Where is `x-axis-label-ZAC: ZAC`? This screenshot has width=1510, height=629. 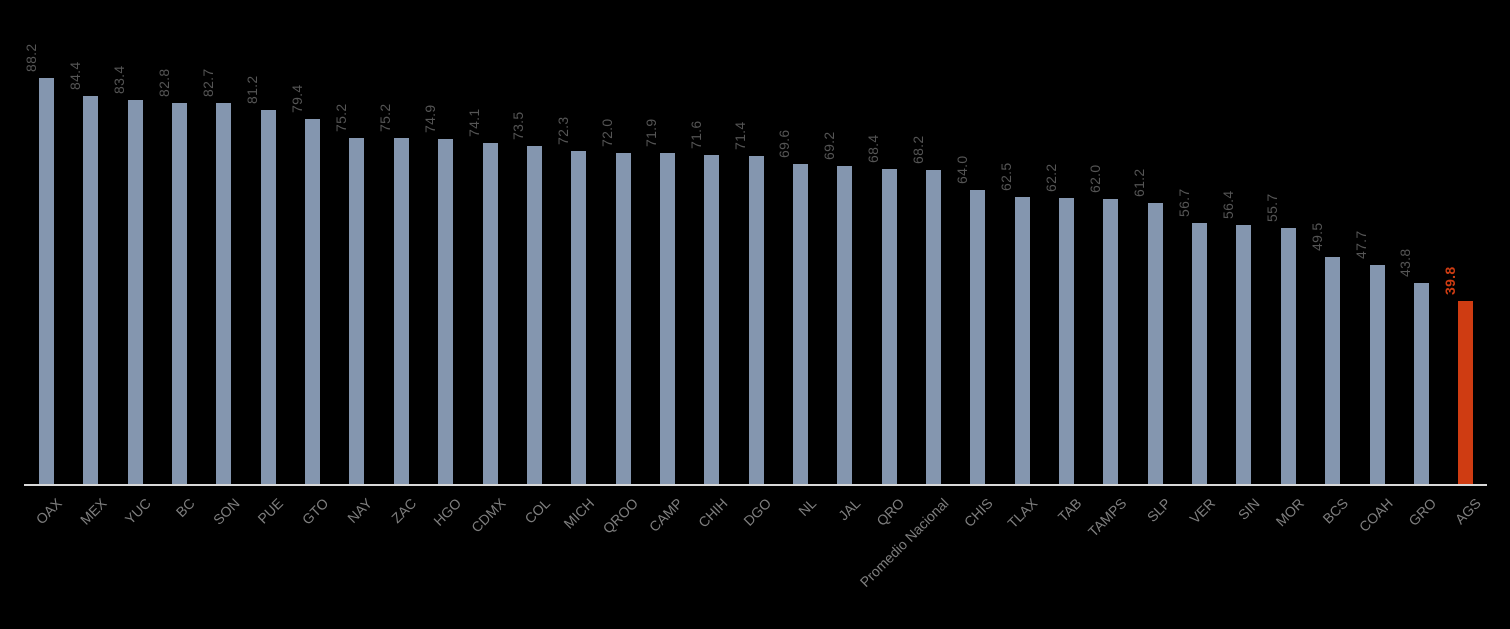 x-axis-label-ZAC: ZAC is located at coordinates (404, 511).